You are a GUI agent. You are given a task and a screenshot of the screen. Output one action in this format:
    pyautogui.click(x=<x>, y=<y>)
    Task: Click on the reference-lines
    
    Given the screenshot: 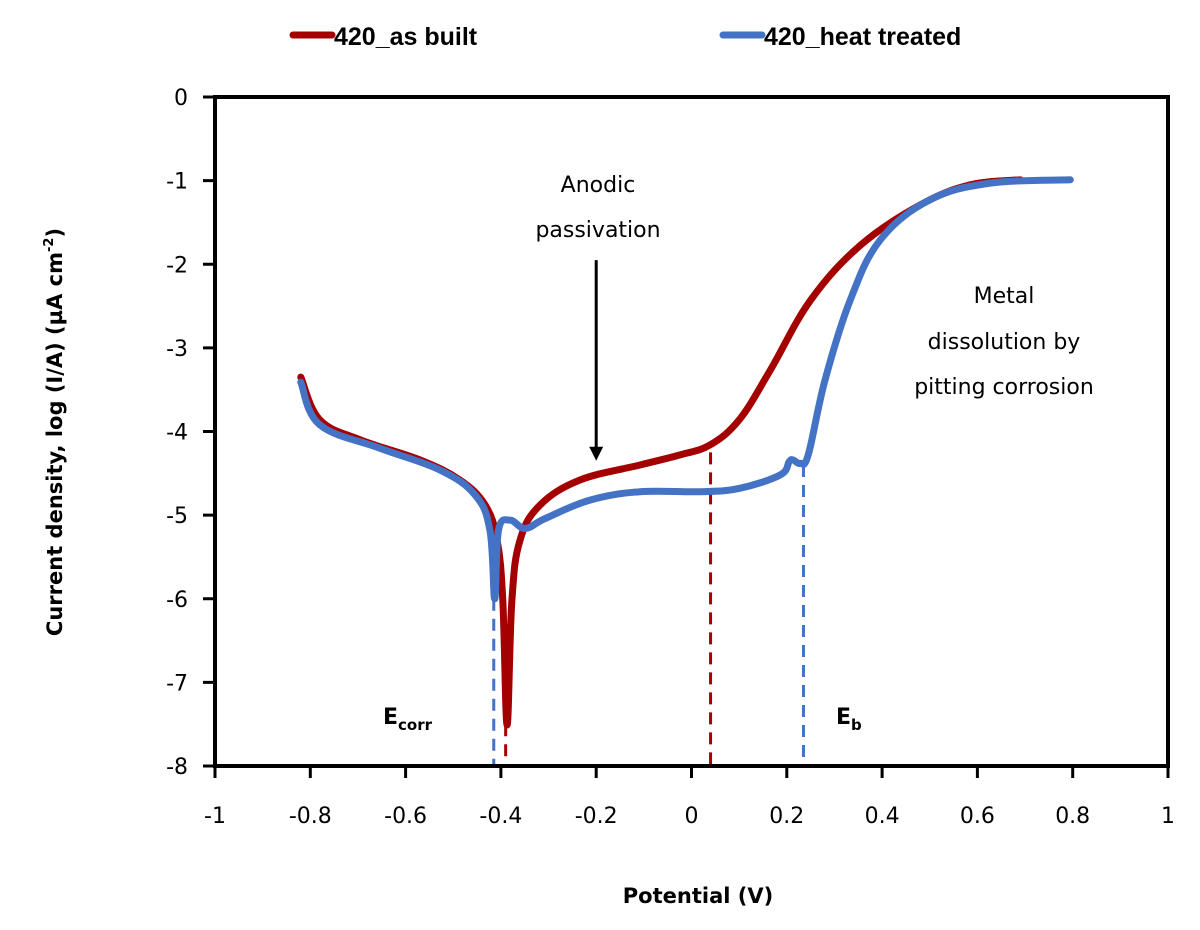 What is the action you would take?
    pyautogui.click(x=648, y=608)
    